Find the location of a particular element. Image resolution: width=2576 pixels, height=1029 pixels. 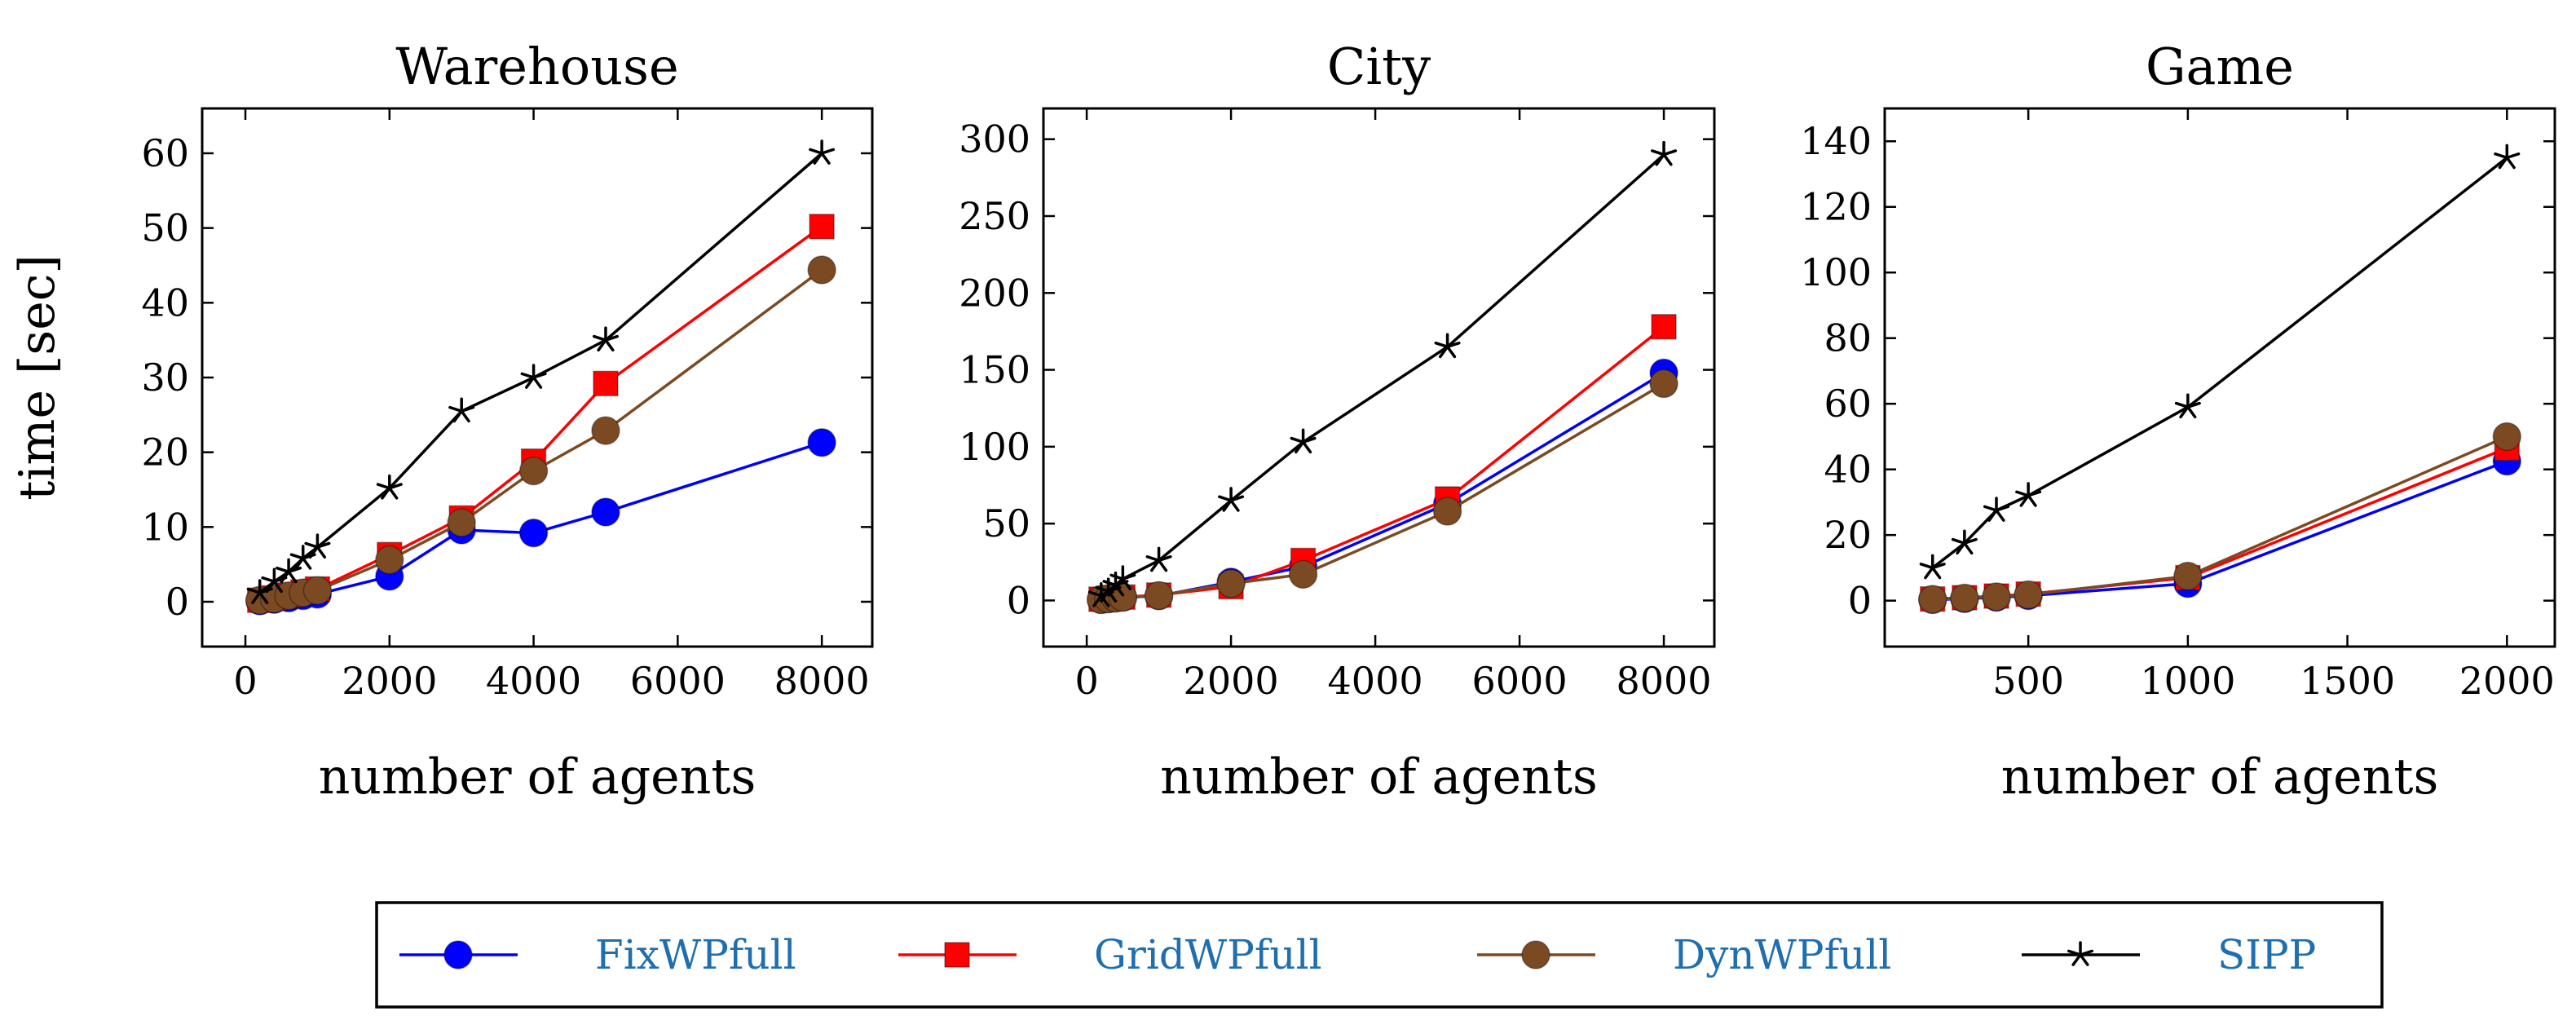

x-tick-label: 1000 is located at coordinates (2187, 681).